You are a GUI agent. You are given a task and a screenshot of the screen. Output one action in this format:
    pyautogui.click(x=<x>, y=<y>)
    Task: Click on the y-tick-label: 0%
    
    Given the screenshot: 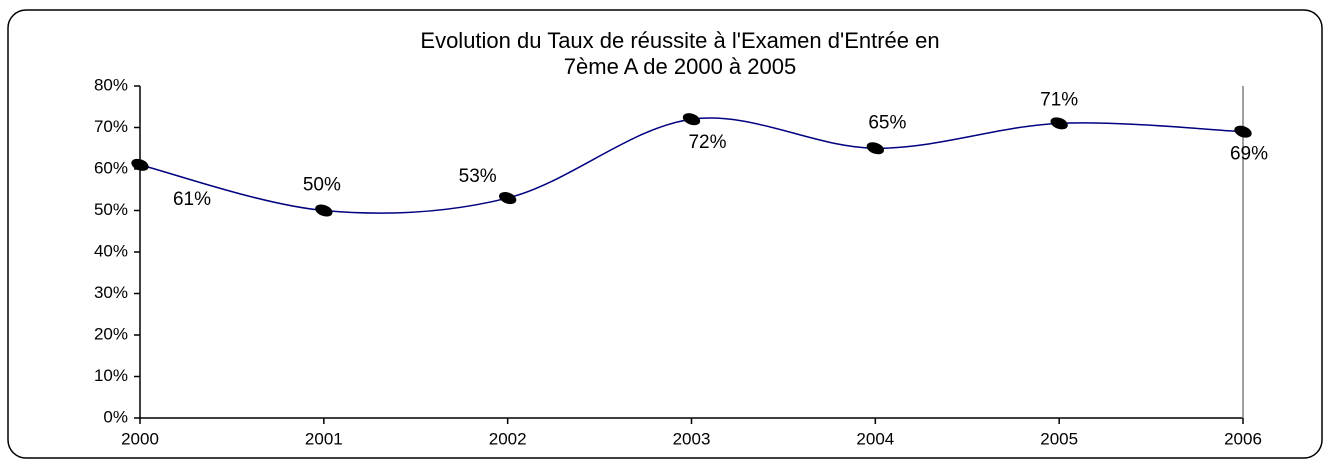 What is the action you would take?
    pyautogui.click(x=115, y=416)
    